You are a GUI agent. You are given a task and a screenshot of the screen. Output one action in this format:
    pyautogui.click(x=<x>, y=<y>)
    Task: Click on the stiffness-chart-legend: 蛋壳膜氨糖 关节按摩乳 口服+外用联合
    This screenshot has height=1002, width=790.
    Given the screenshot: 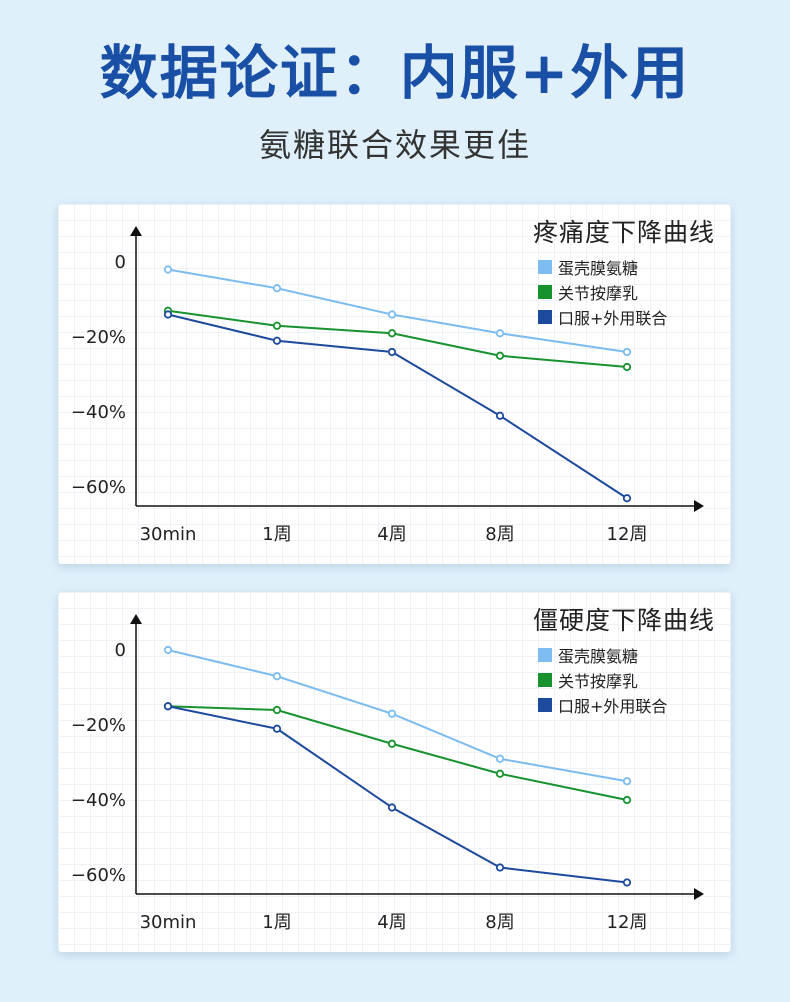 What is the action you would take?
    pyautogui.click(x=628, y=679)
    